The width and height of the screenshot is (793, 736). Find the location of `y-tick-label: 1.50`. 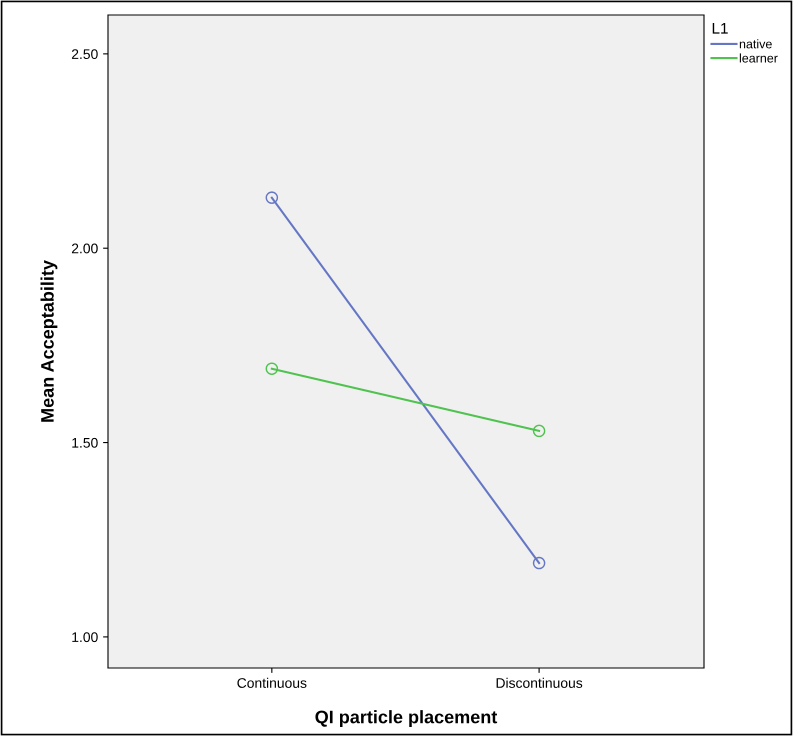

y-tick-label: 1.50 is located at coordinates (85, 443).